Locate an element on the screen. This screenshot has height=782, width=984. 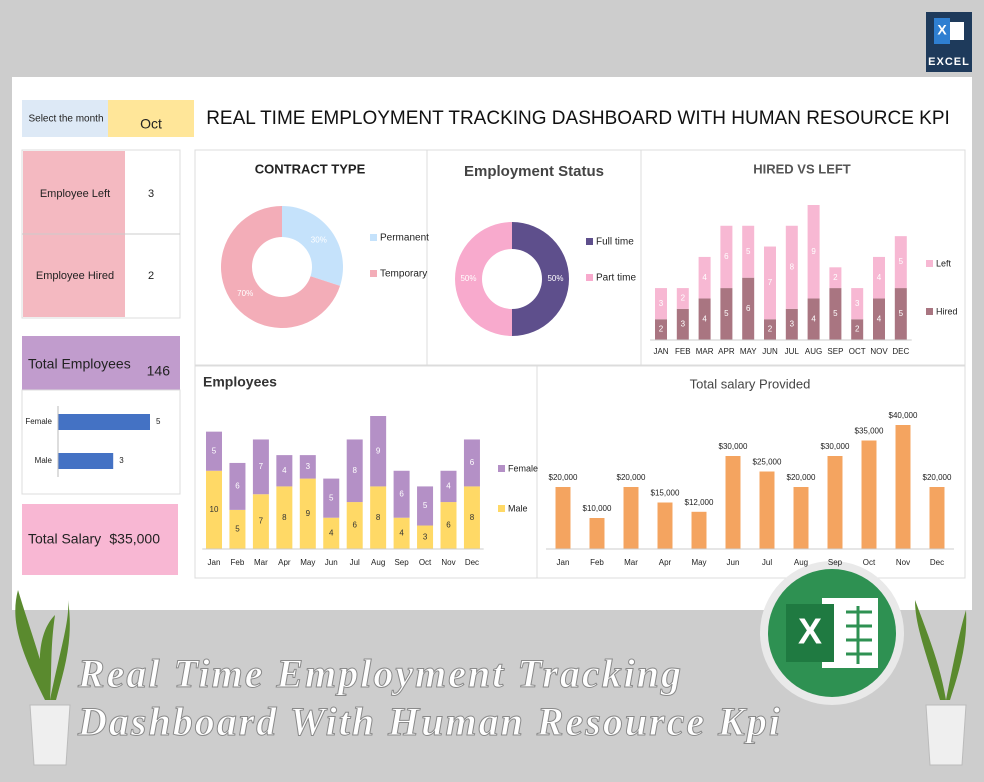
legend-label: Female is located at coordinates (523, 468).